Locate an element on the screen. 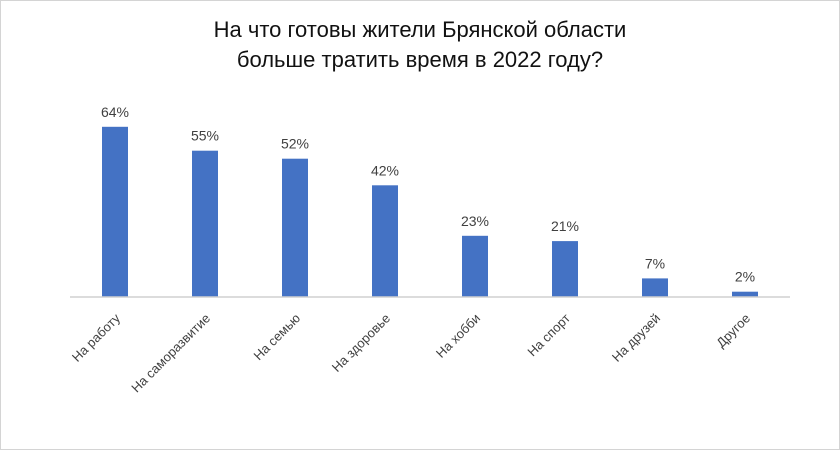  value-label-4: 42% is located at coordinates (385, 170).